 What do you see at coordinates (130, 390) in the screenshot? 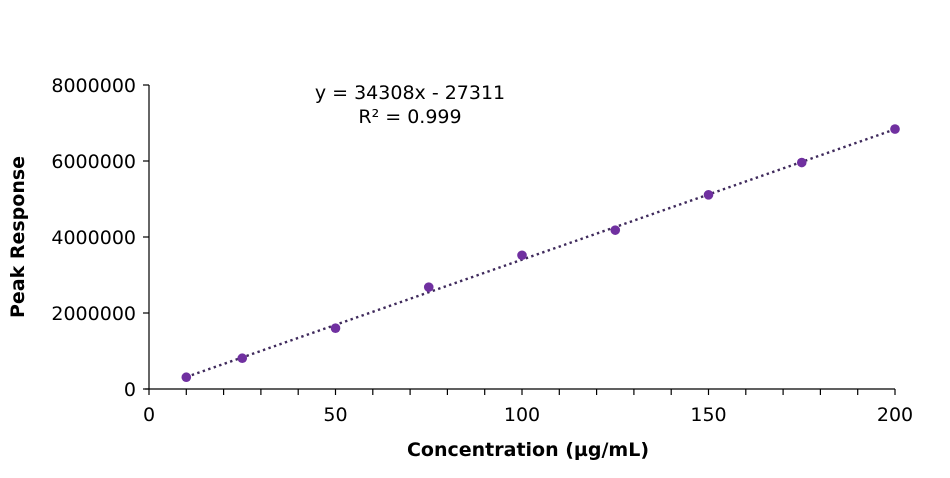
I see `y-tick-label: 0` at bounding box center [130, 390].